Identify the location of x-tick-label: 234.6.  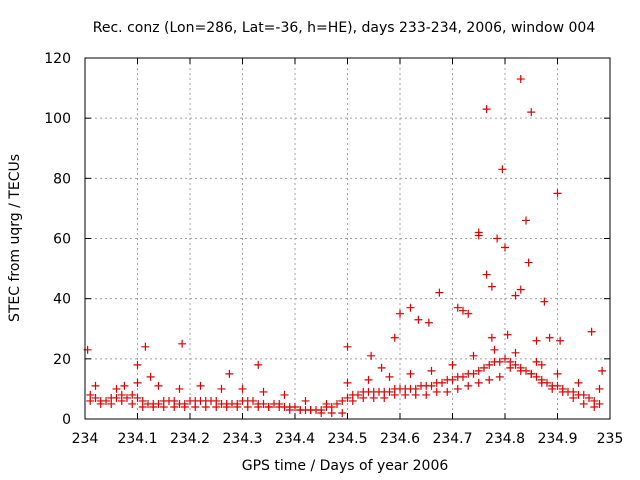
(400, 439).